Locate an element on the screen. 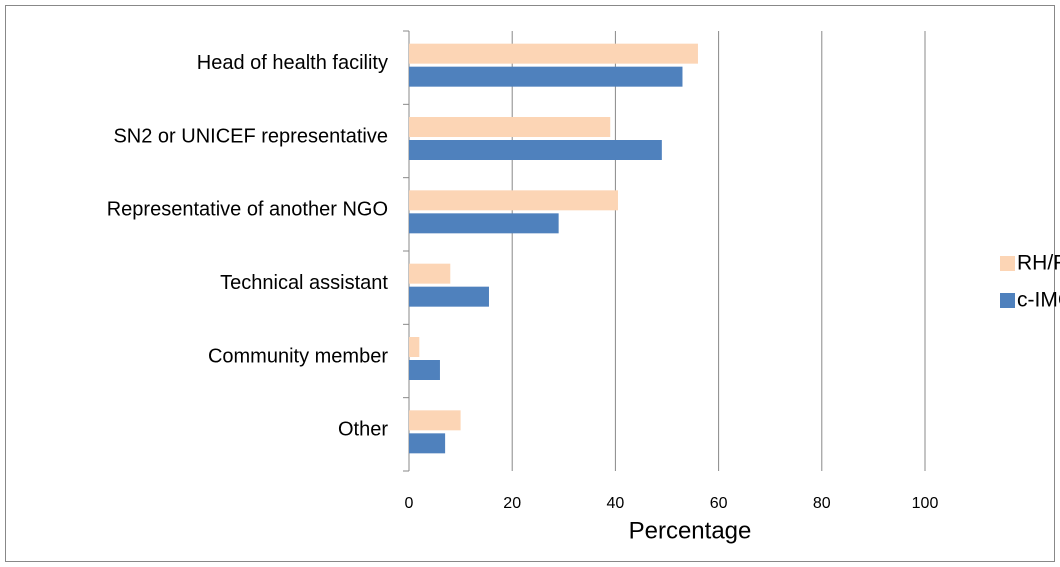 This screenshot has height=567, width=1060. legend-label: RH/FP is located at coordinates (1038, 263).